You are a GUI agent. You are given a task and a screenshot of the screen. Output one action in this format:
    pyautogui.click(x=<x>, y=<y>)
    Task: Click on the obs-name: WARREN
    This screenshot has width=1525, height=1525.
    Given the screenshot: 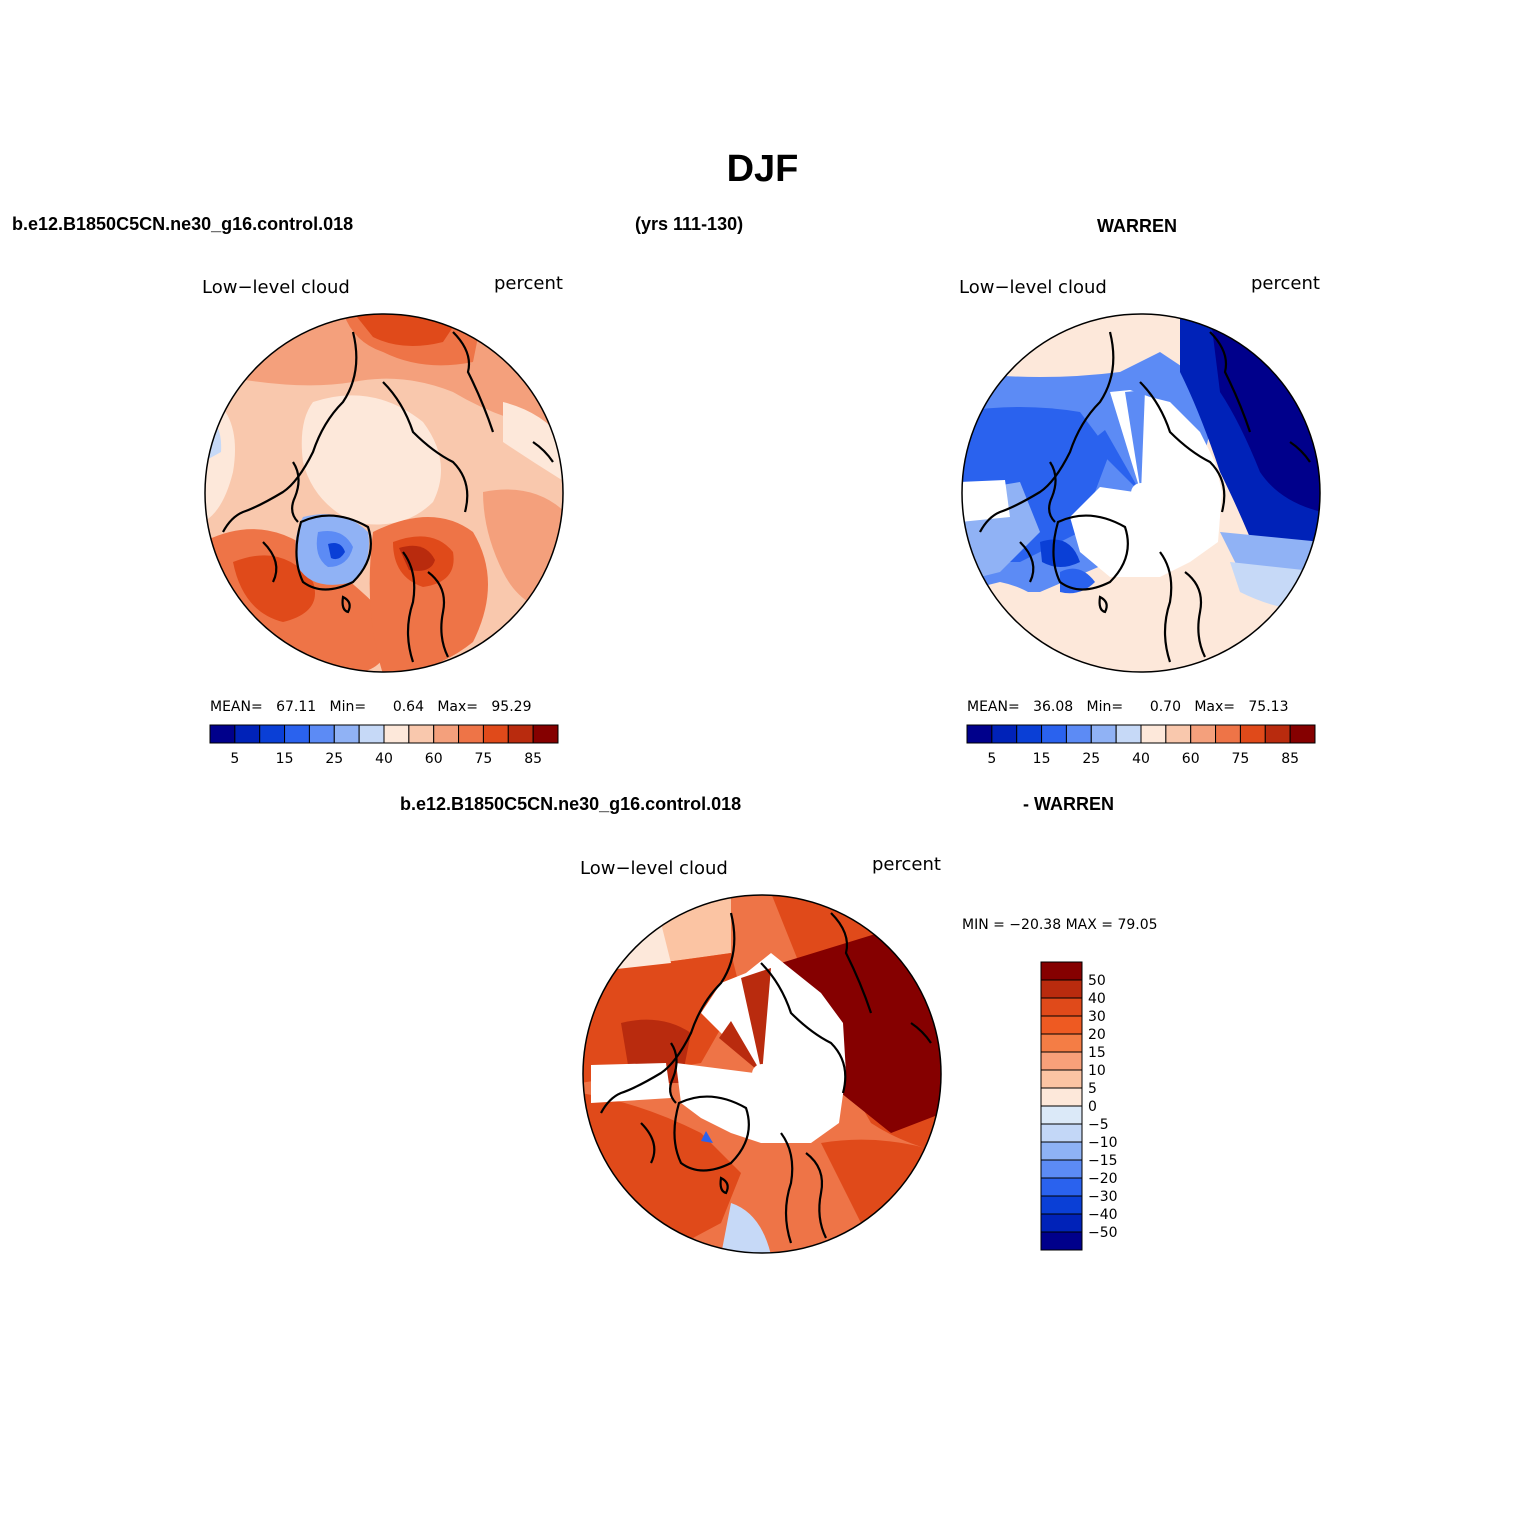 What is the action you would take?
    pyautogui.click(x=1137, y=226)
    